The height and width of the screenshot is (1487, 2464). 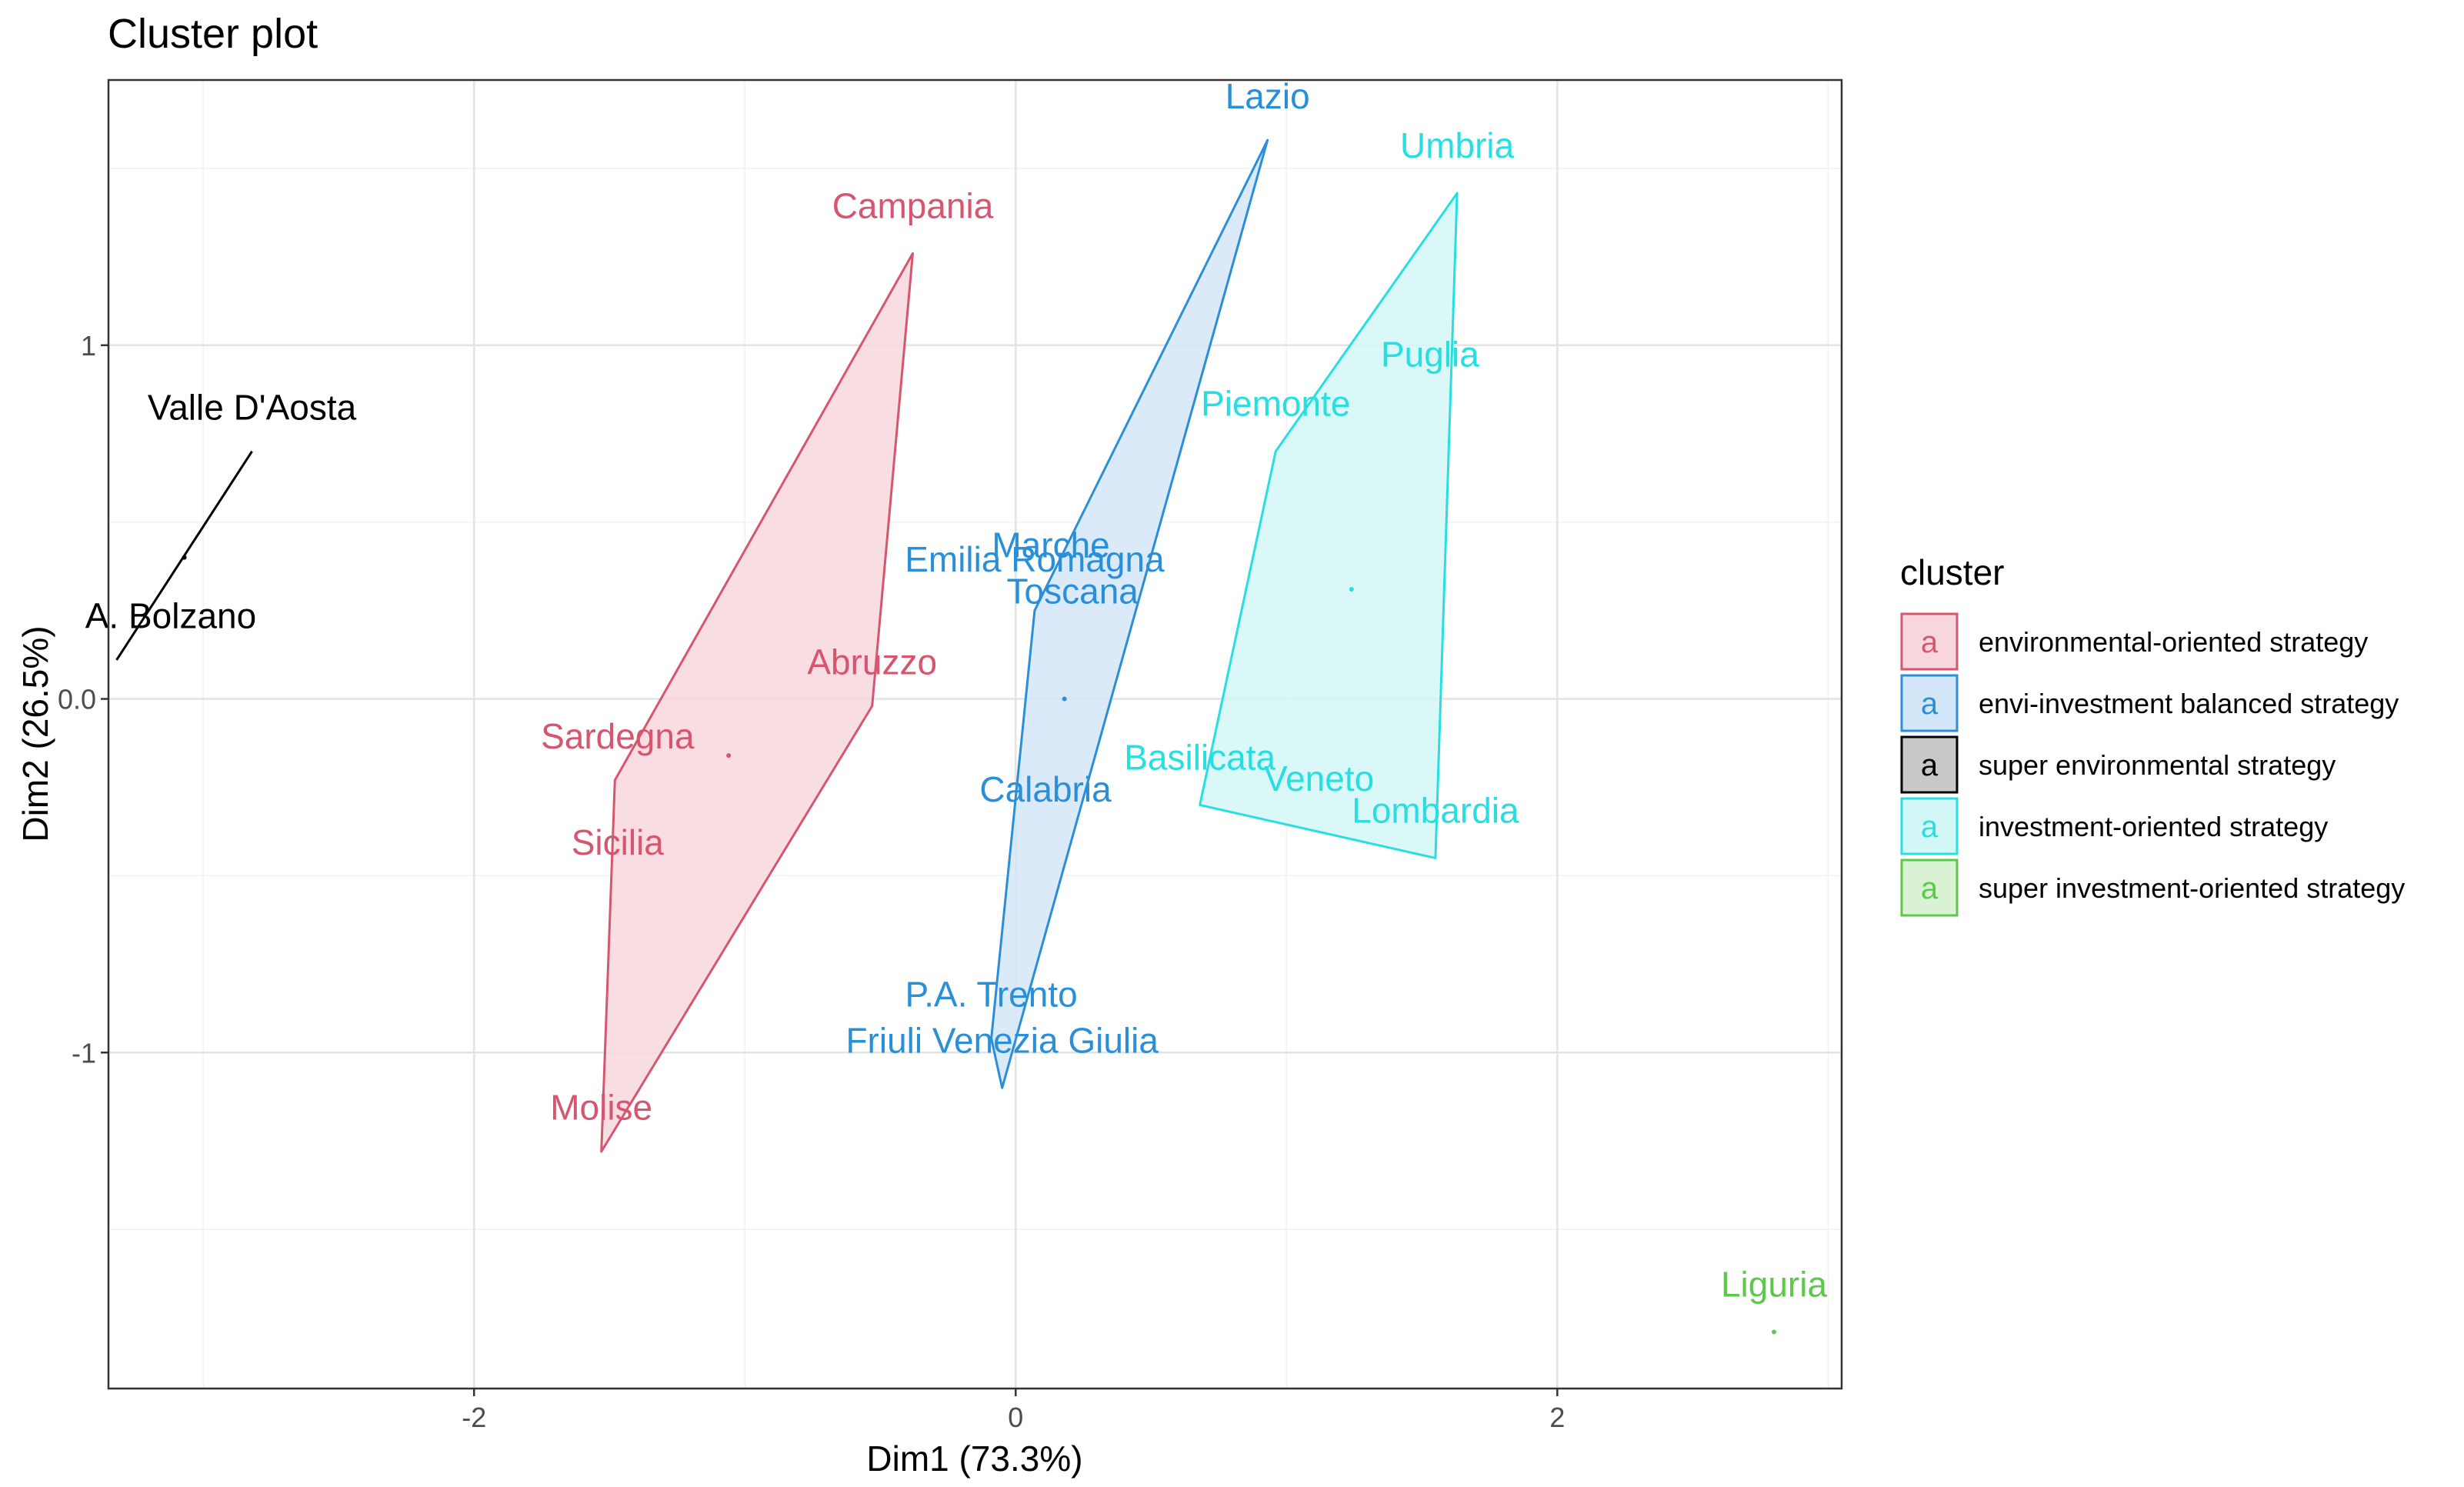 I want to click on point-label-a-bolzano: A. Bolzano, so click(x=170, y=616).